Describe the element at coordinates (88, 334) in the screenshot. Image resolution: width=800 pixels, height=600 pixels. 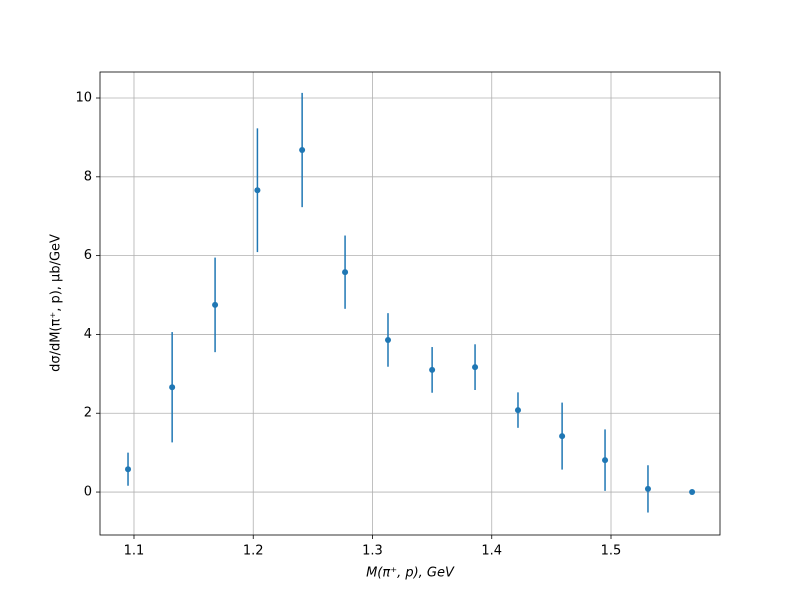
I see `y-tick-label: 4` at that location.